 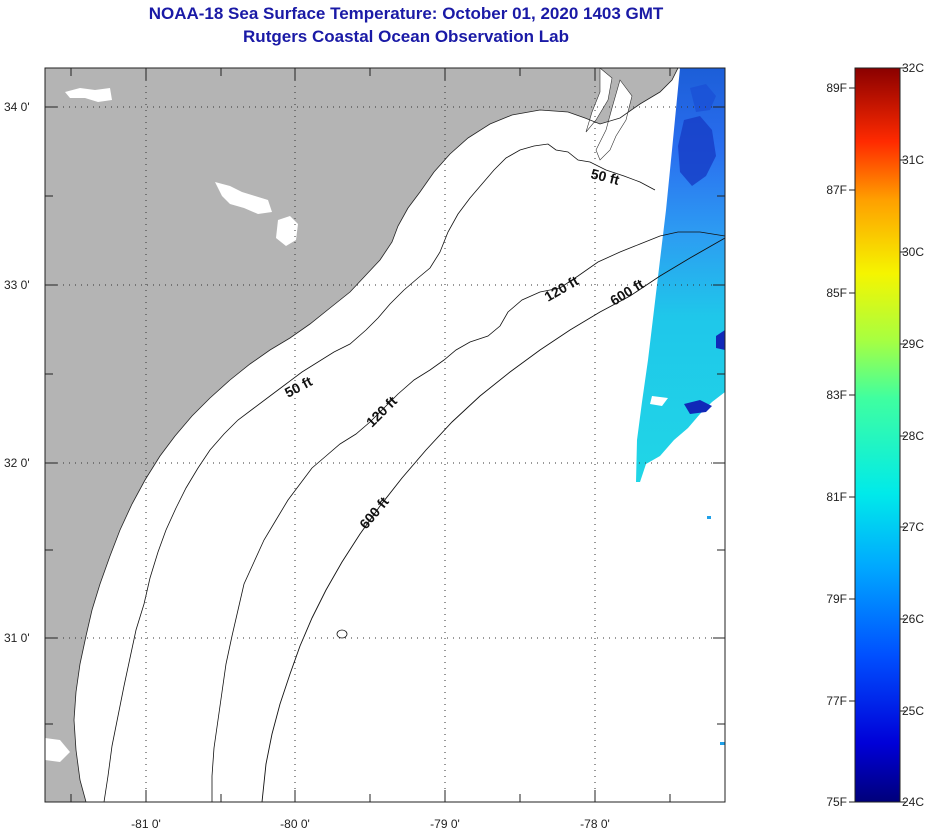 I want to click on cb-c-32: 32C, so click(x=913, y=68).